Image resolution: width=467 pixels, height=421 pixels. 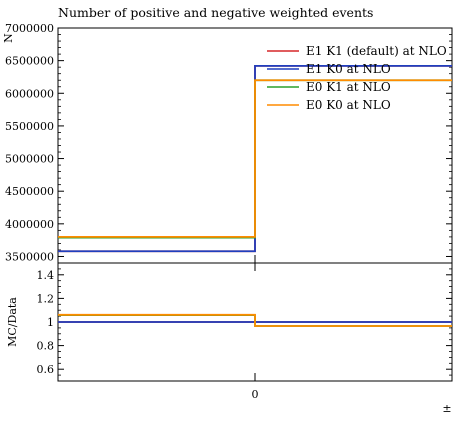 What do you see at coordinates (376, 51) in the screenshot?
I see `legend-label: E1 K1 (default) at NLO` at bounding box center [376, 51].